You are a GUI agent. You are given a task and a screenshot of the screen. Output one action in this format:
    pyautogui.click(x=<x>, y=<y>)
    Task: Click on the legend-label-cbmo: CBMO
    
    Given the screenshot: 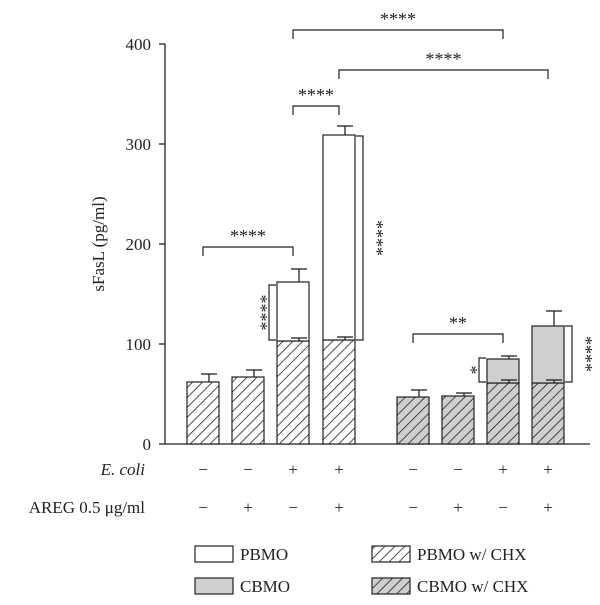 What is the action you would take?
    pyautogui.click(x=265, y=586)
    